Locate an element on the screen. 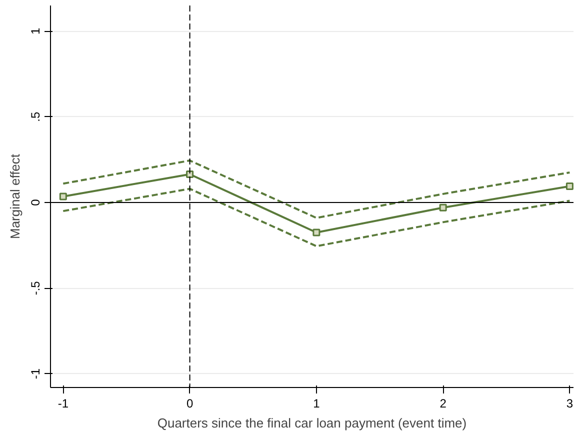 The width and height of the screenshot is (581, 433). y-tick-label: 0 is located at coordinates (35, 202).